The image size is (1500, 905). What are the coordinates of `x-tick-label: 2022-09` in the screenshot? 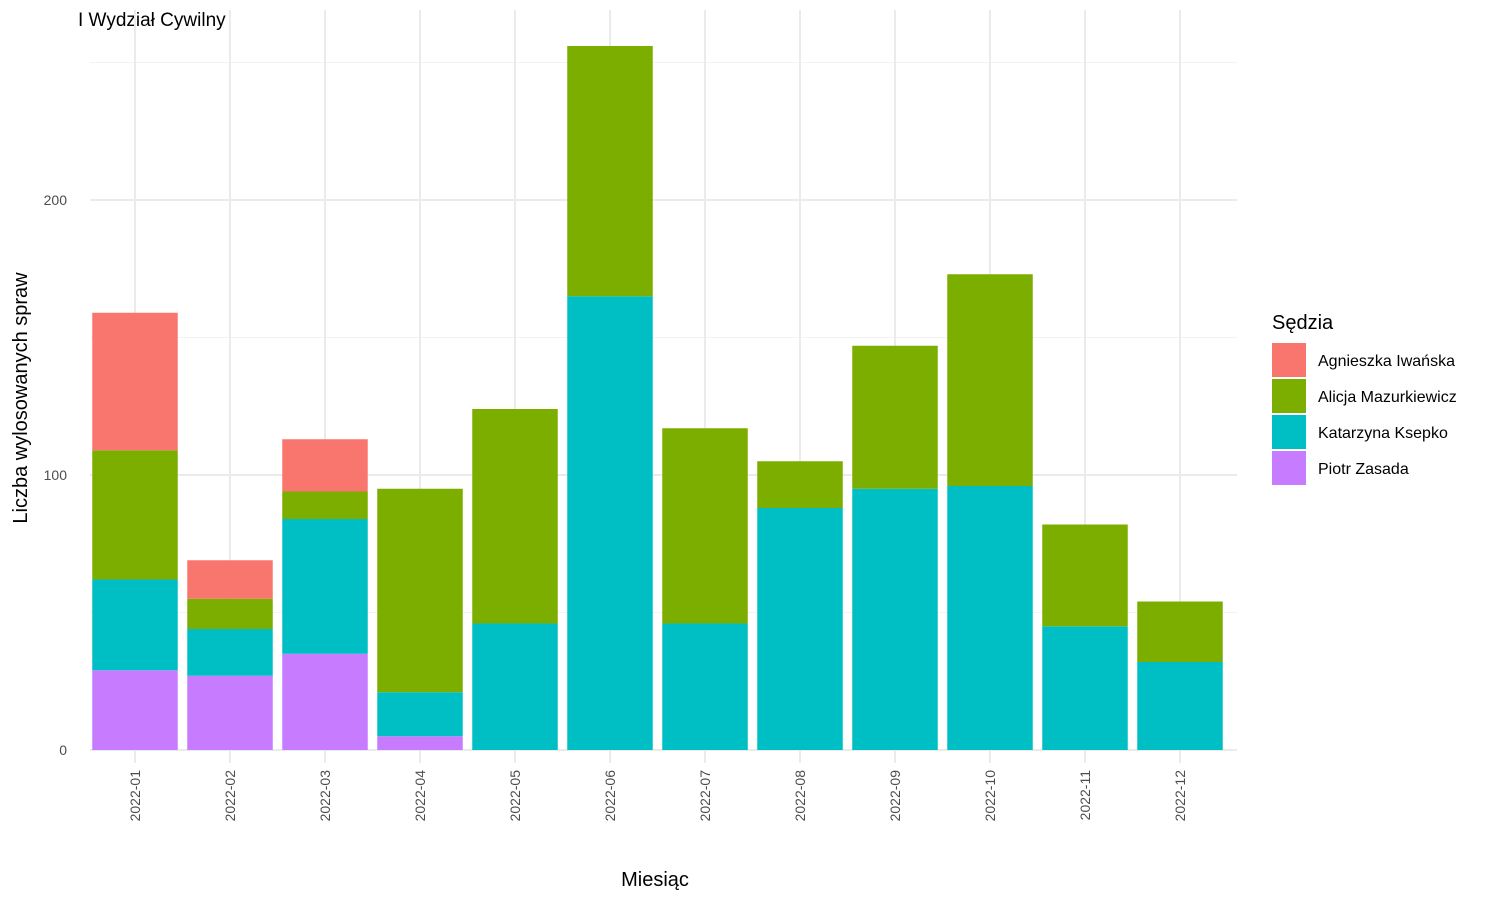 It's located at (895, 796).